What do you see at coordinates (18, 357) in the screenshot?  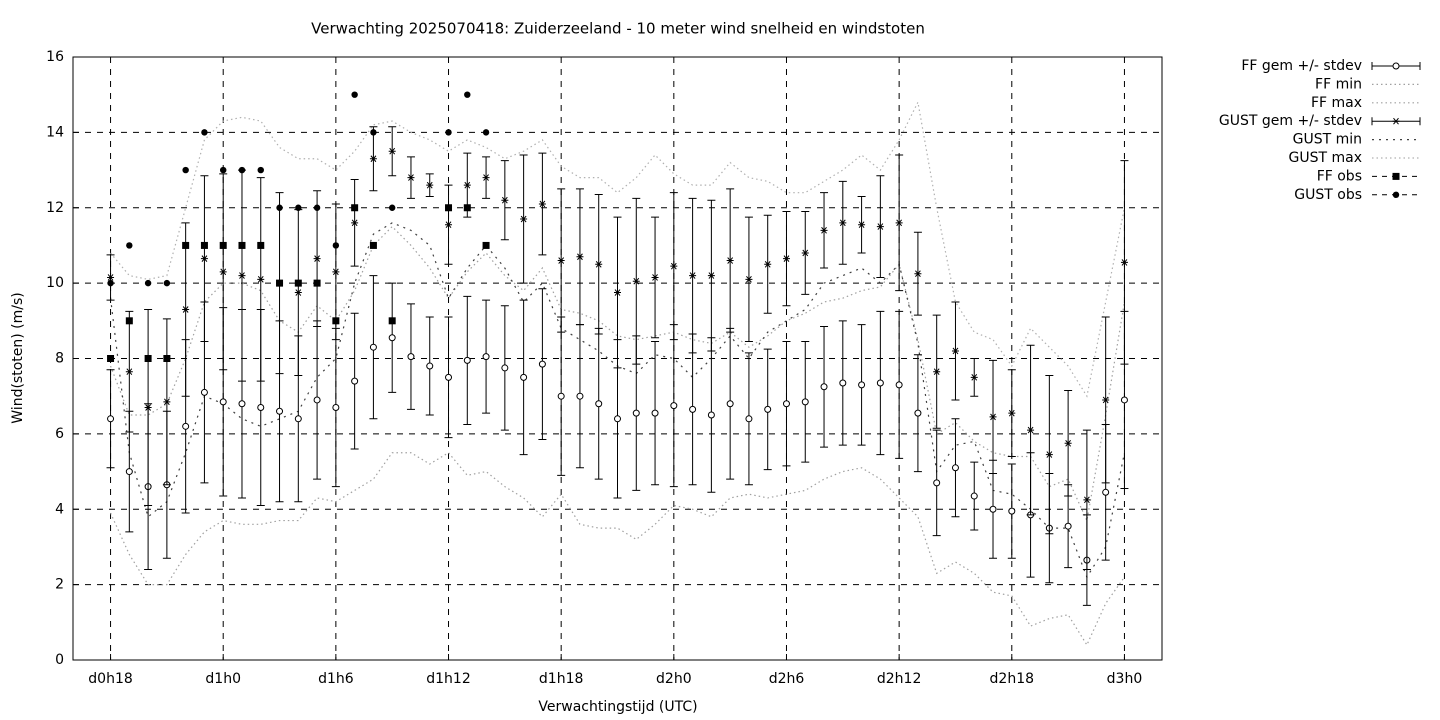 I see `y-axis-label: Wind(stoten) (m/s)` at bounding box center [18, 357].